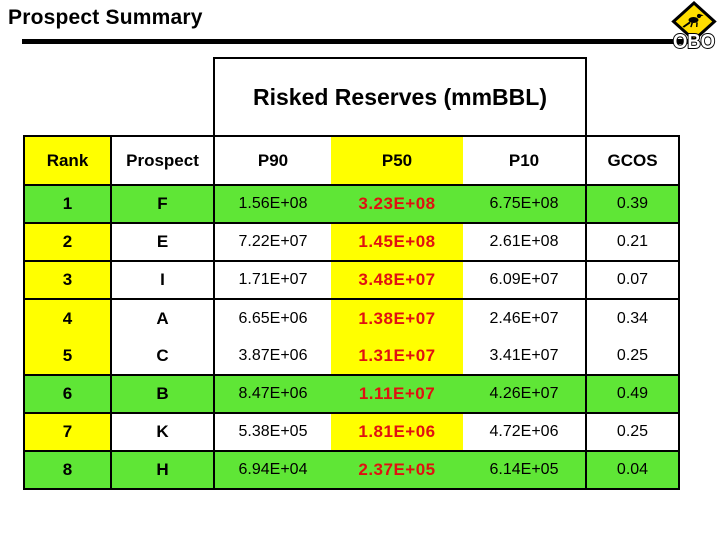 The height and width of the screenshot is (540, 720). What do you see at coordinates (633, 317) in the screenshot?
I see `cell-gcos: 0.34` at bounding box center [633, 317].